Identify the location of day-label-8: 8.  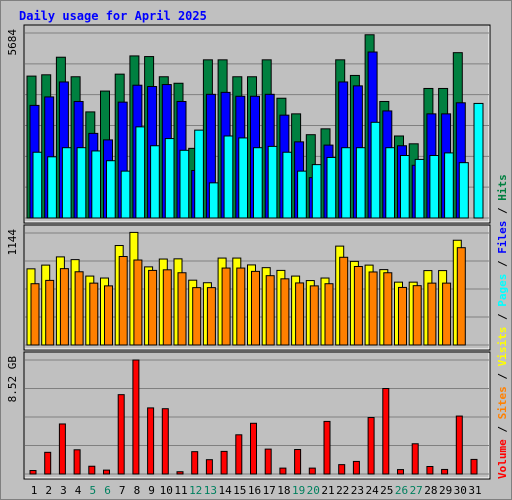
(137, 490).